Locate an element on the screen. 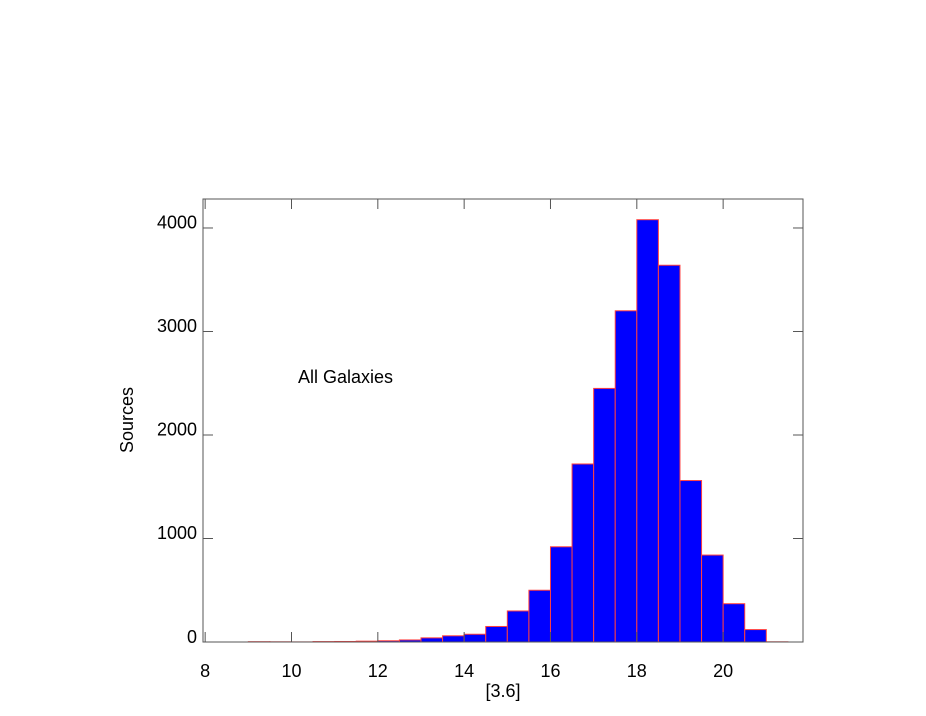 Image resolution: width=926 pixels, height=716 pixels. y-tick-label: 3000 is located at coordinates (177, 326).